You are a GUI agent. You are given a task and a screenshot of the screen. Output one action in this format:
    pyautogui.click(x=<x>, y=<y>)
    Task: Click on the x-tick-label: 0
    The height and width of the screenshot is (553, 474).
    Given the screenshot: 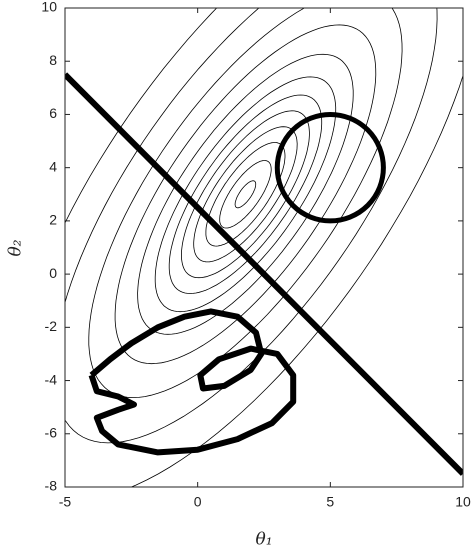 What is the action you would take?
    pyautogui.click(x=198, y=502)
    